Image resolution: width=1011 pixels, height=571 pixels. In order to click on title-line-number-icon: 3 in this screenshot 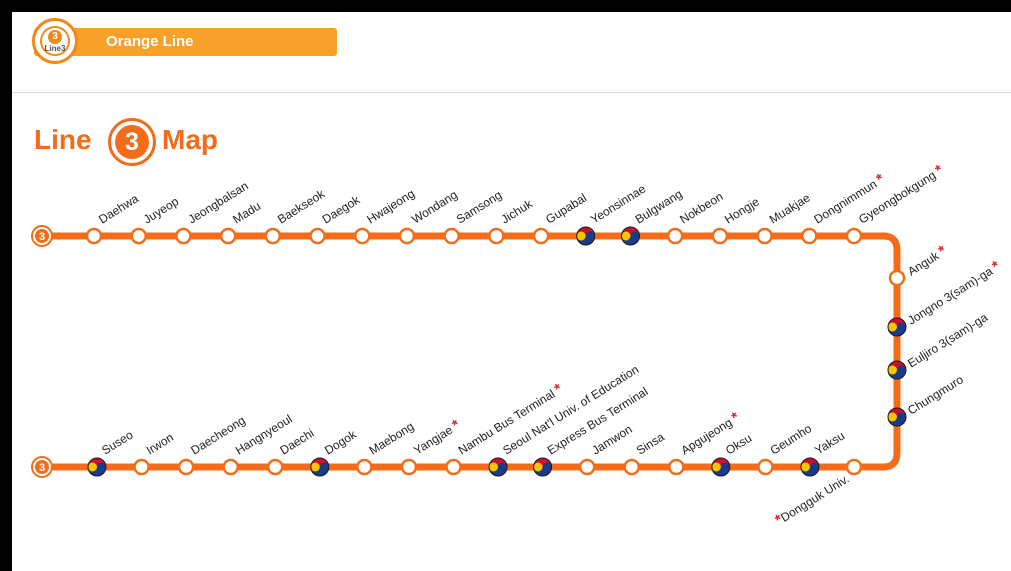, I will do `click(132, 142)`.